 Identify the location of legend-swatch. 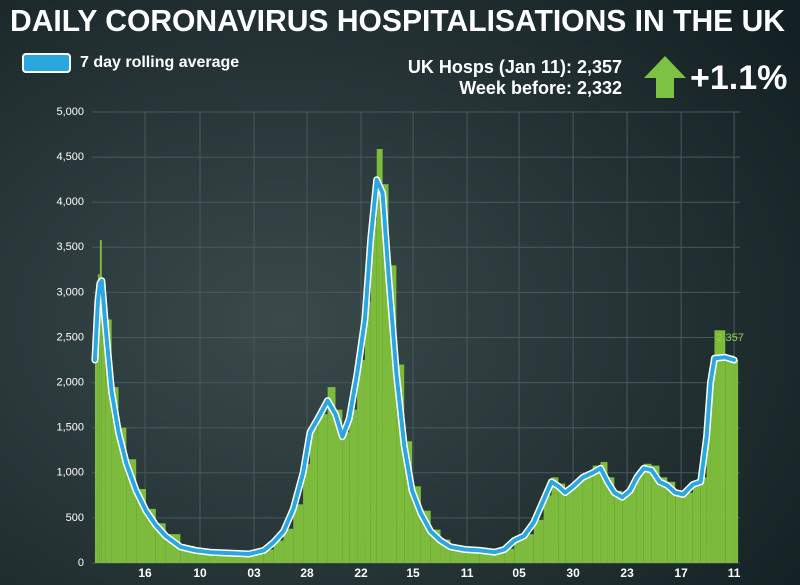
(46, 63).